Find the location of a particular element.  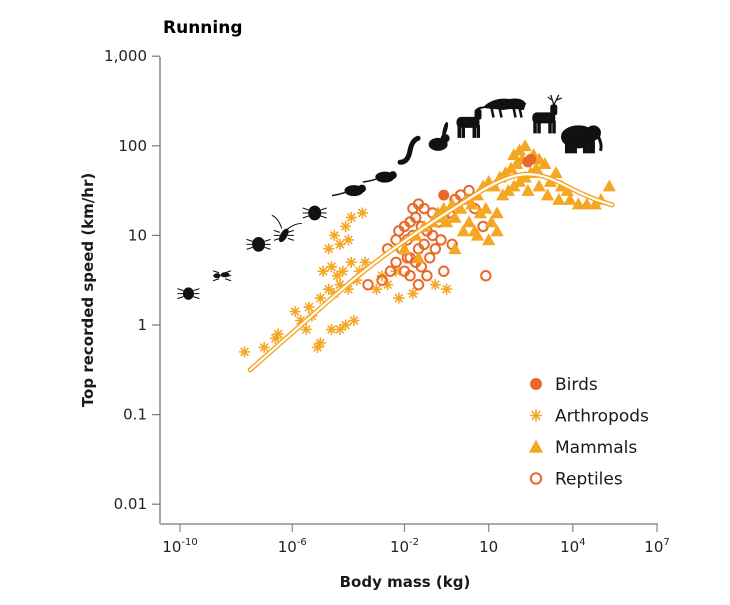

chart-title: Running is located at coordinates (203, 28).